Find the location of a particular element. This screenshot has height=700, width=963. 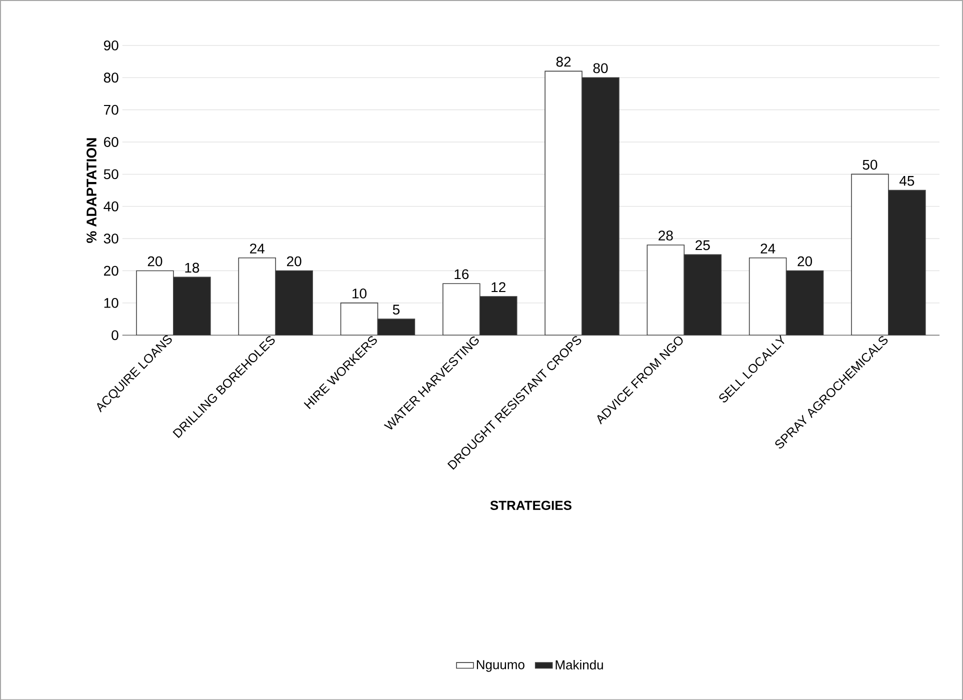

data-label: 25 is located at coordinates (703, 245).